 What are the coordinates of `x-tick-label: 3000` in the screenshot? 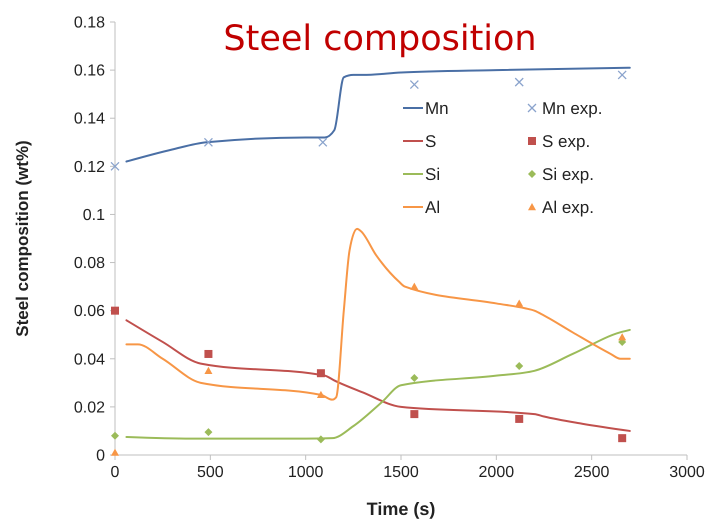 It's located at (687, 472).